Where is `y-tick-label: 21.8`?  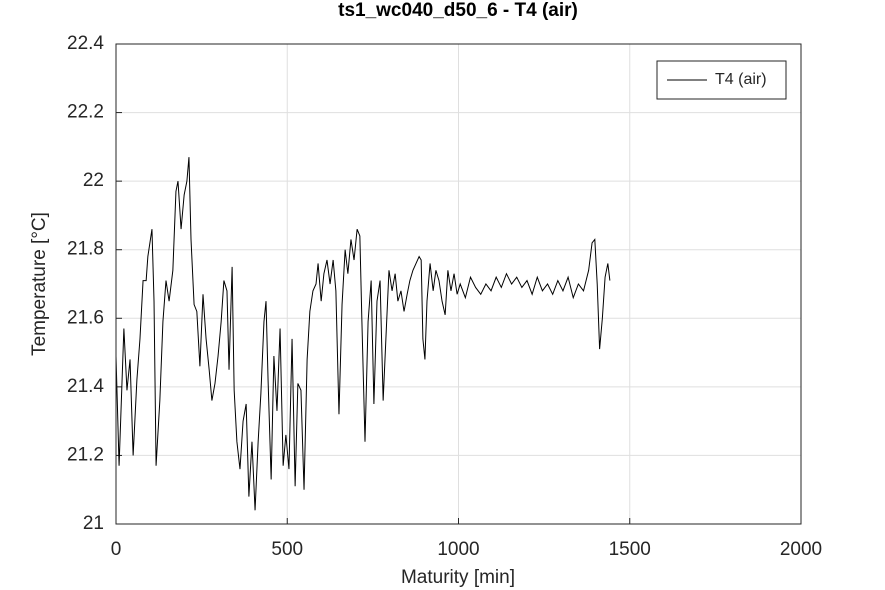 y-tick-label: 21.8 is located at coordinates (85, 249).